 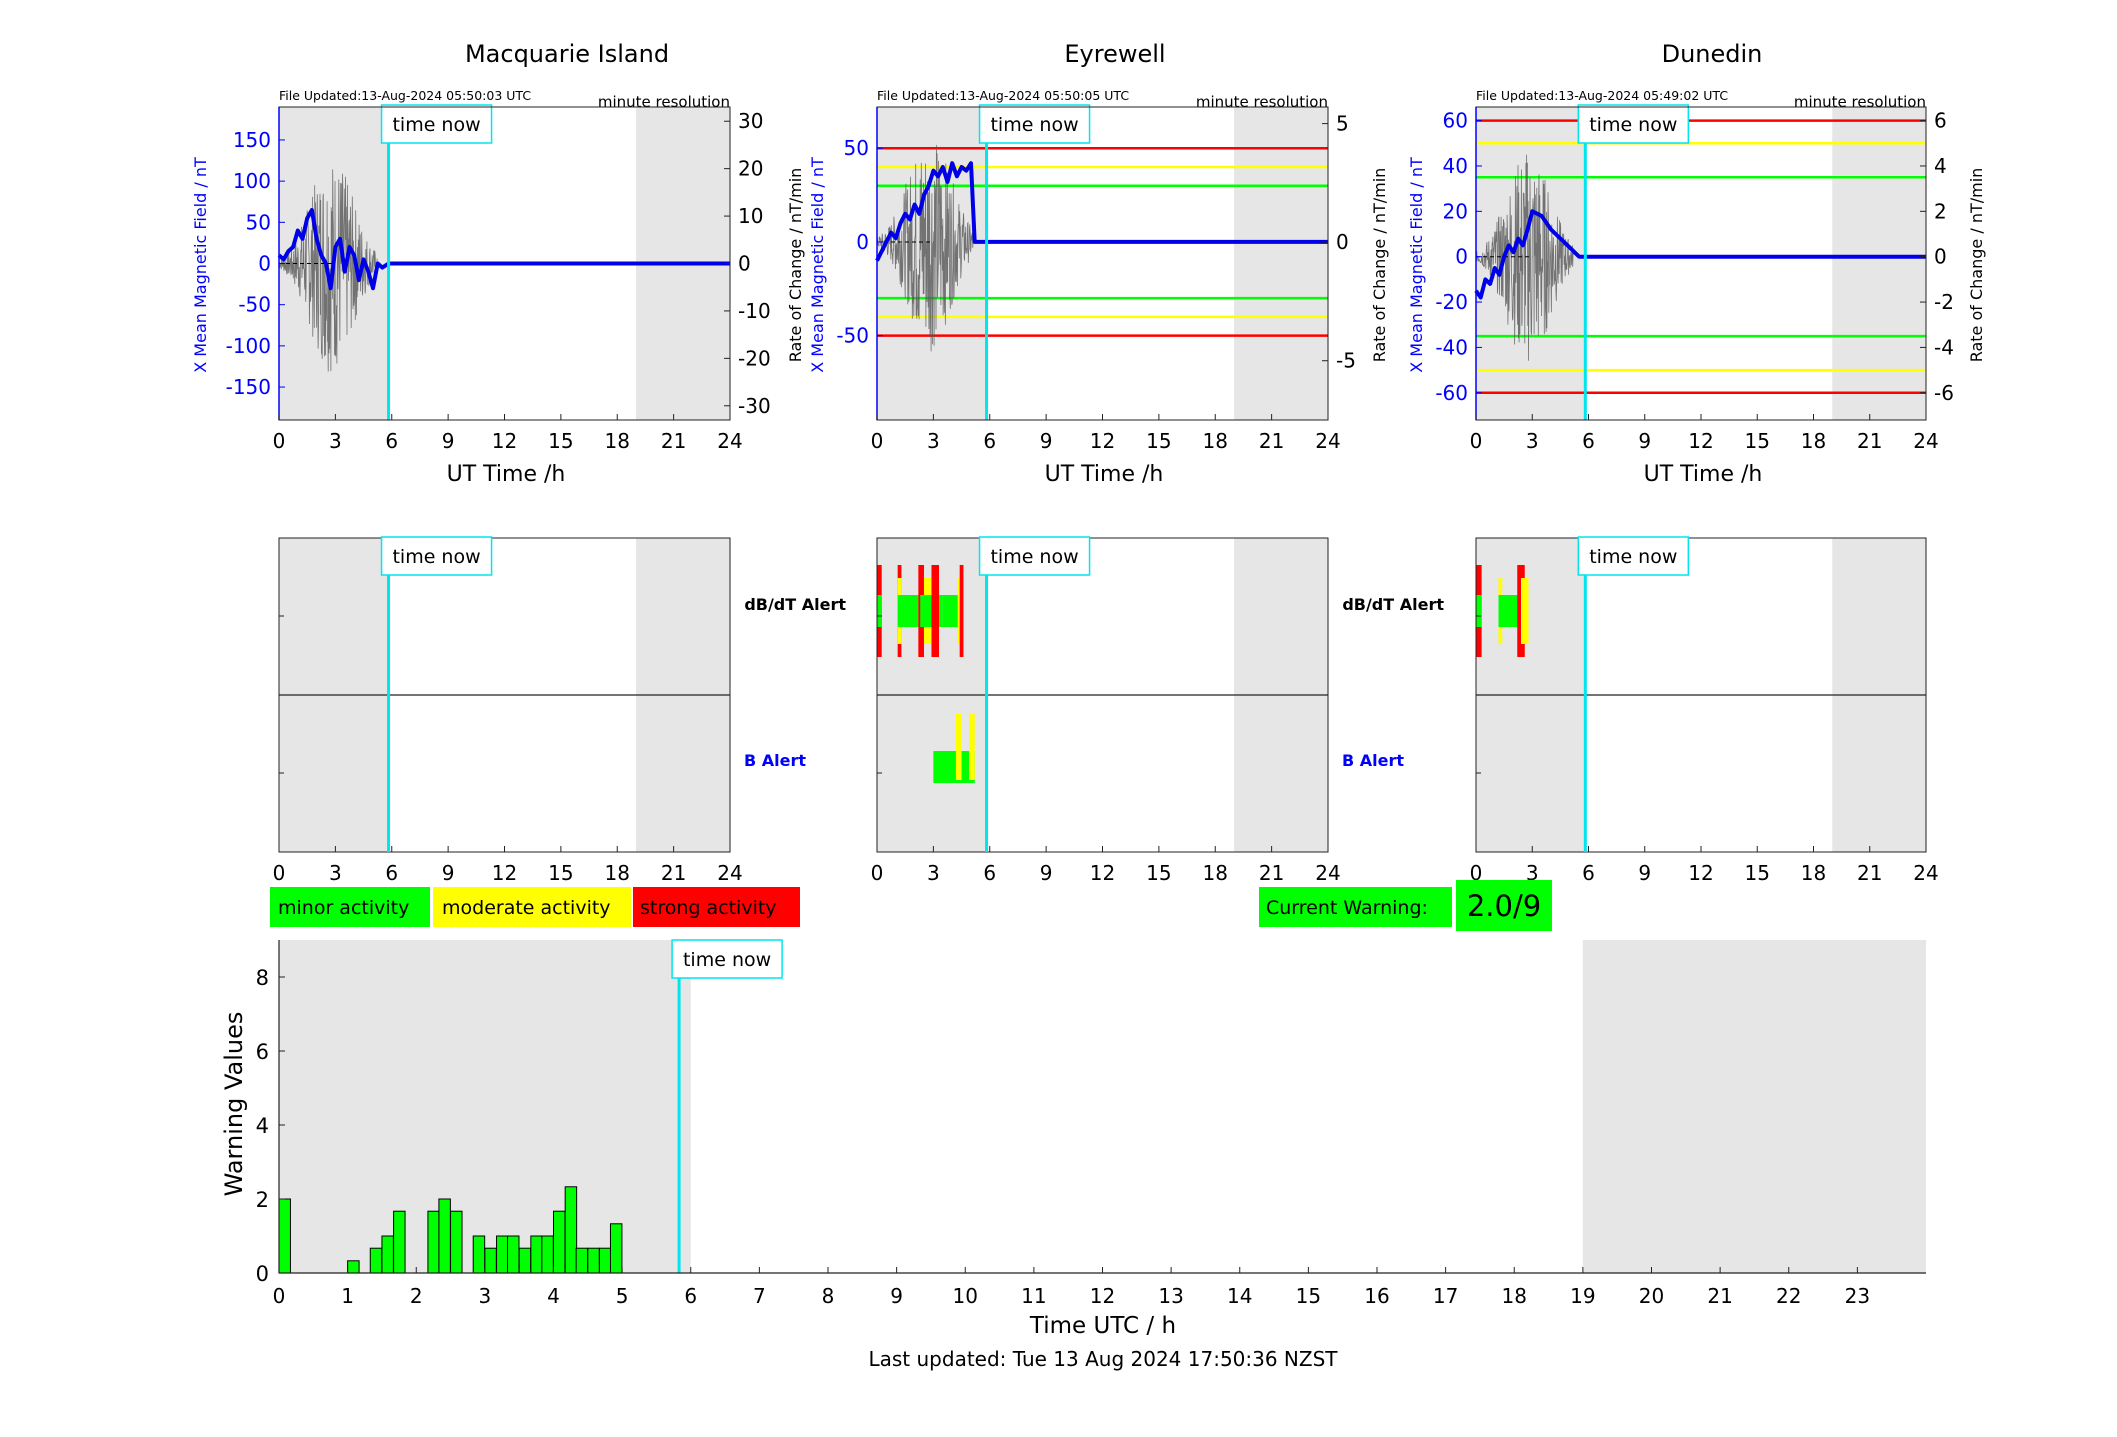 What do you see at coordinates (1342, 242) in the screenshot?
I see `right-tick-label: 0` at bounding box center [1342, 242].